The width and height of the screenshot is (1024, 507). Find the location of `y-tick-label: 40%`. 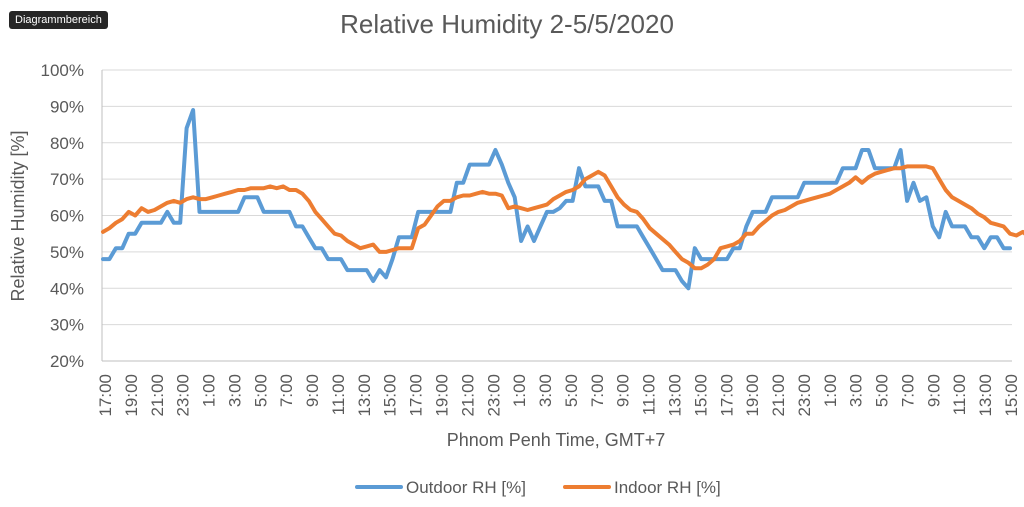

y-tick-label: 40% is located at coordinates (67, 288).